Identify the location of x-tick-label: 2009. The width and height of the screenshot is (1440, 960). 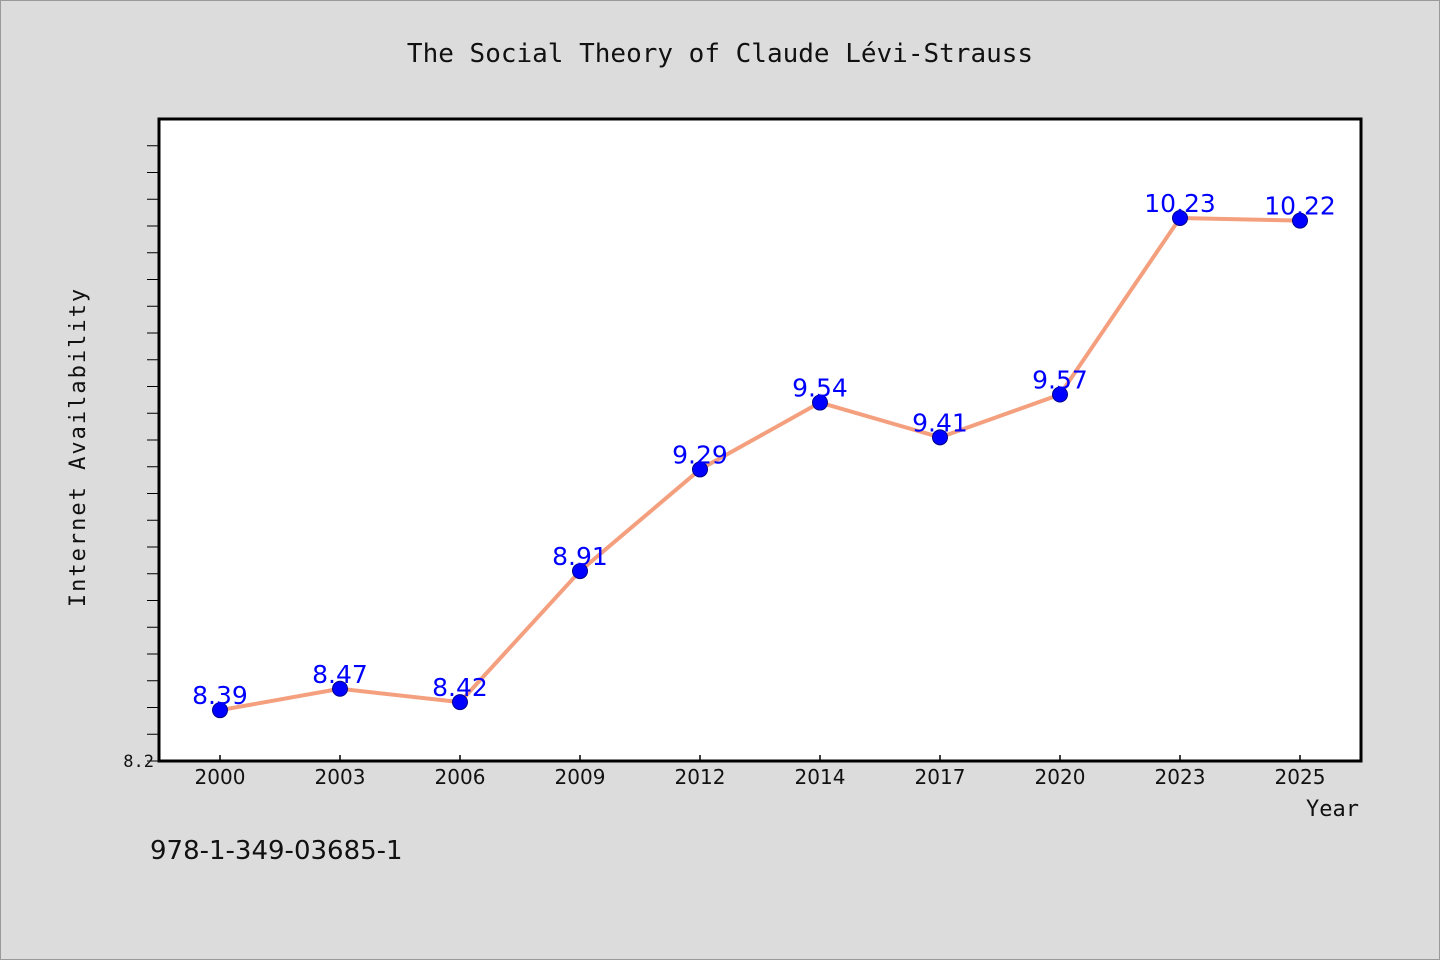
(580, 777).